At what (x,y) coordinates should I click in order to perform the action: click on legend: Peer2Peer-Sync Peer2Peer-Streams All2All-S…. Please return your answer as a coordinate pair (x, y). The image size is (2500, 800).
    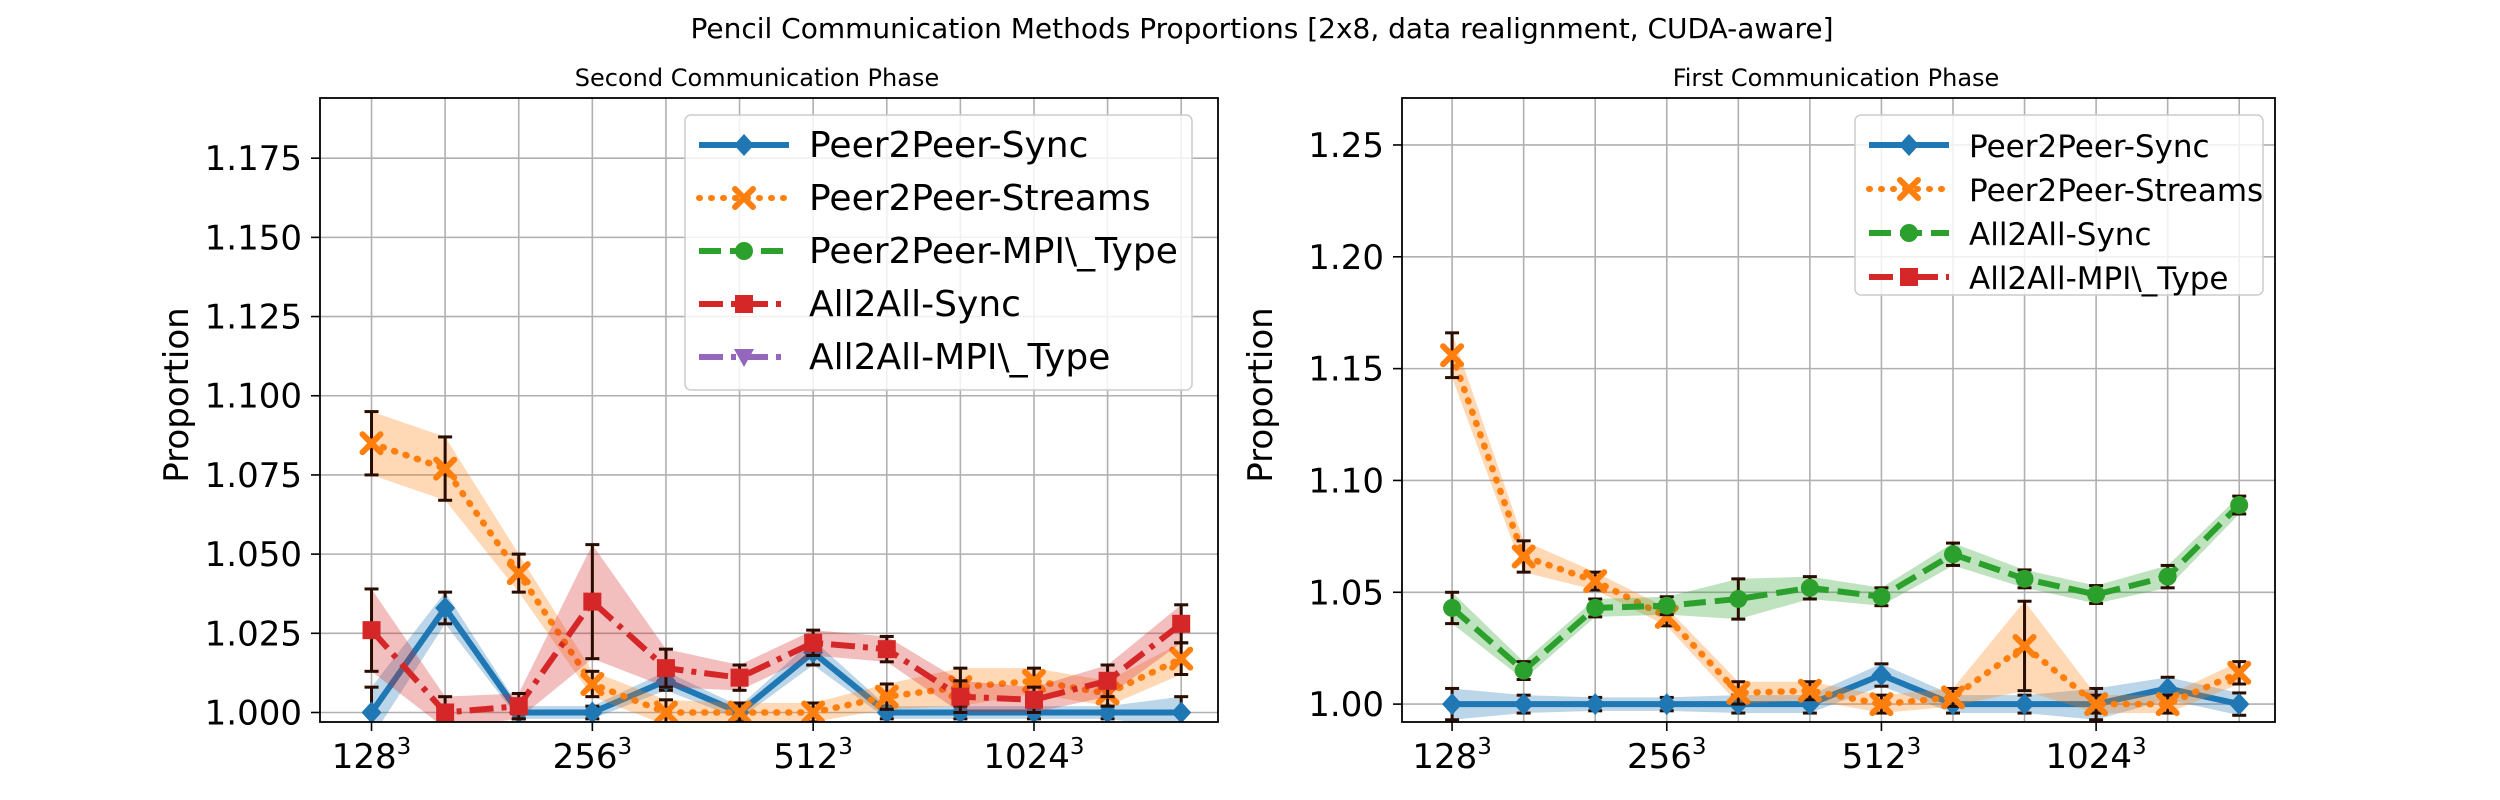
    Looking at the image, I should click on (2059, 205).